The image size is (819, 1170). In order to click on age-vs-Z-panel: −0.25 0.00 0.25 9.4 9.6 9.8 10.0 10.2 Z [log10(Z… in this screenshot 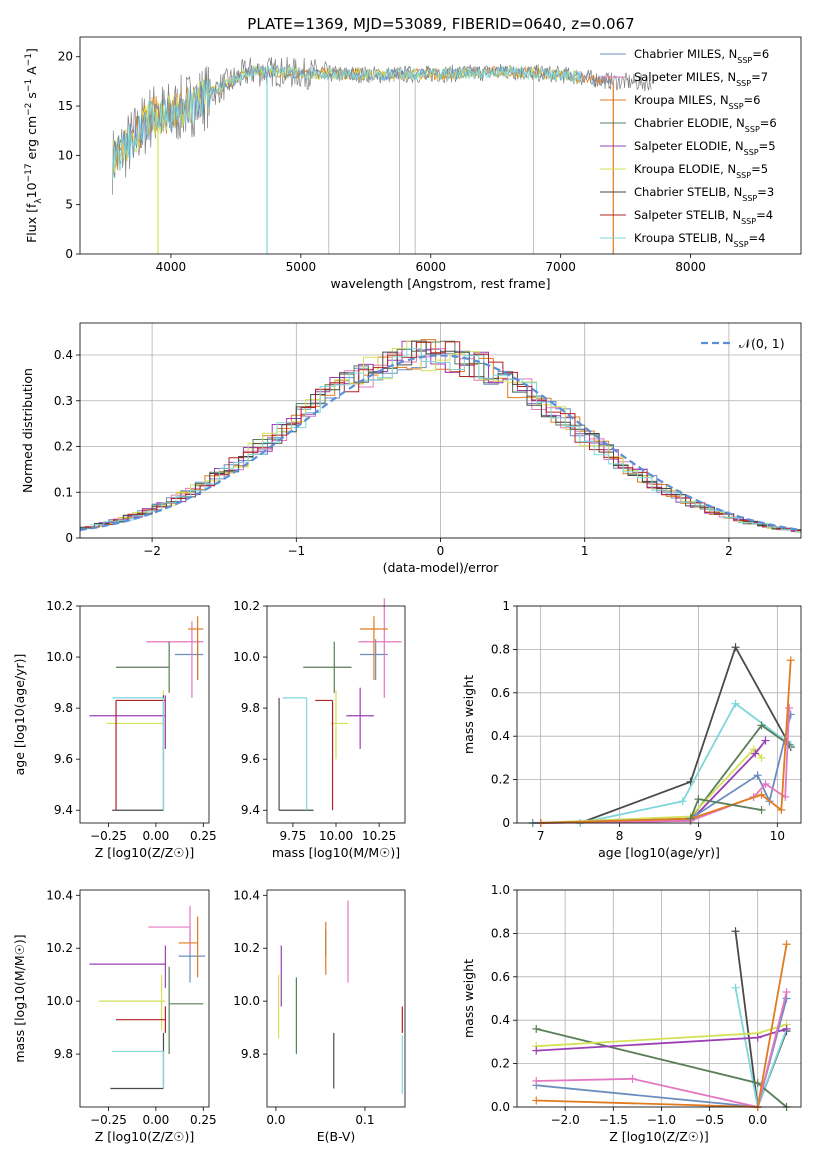, I will do `click(114, 729)`.